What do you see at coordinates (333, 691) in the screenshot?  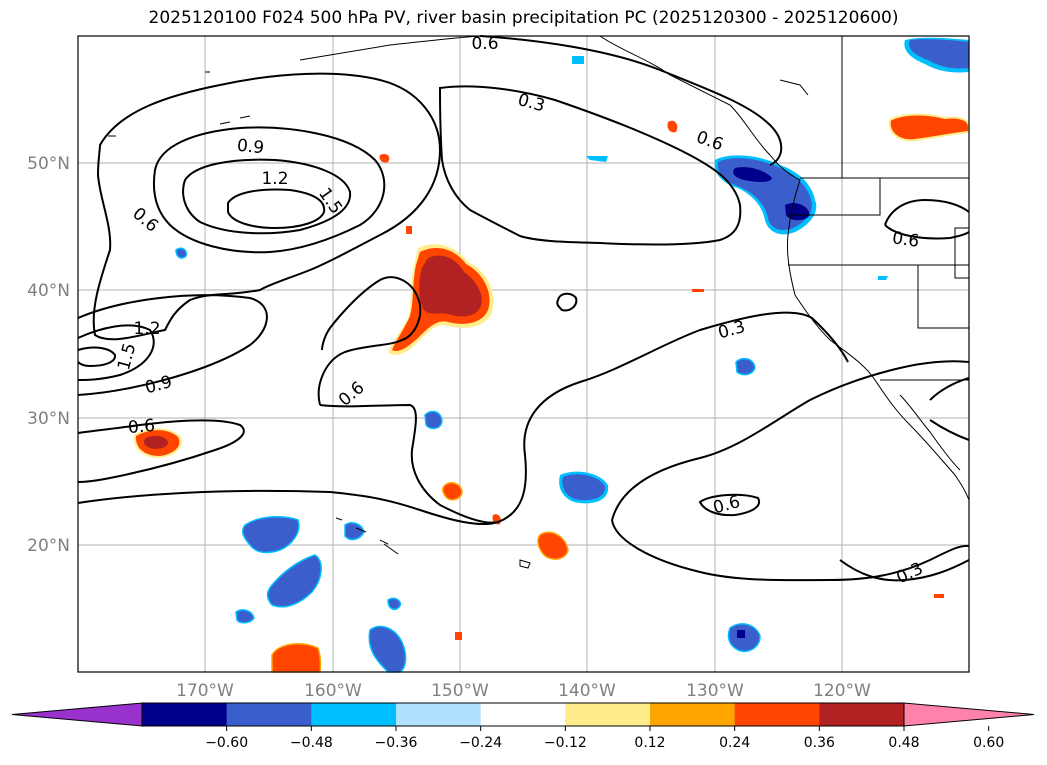 I see `lon-label: 160°W` at bounding box center [333, 691].